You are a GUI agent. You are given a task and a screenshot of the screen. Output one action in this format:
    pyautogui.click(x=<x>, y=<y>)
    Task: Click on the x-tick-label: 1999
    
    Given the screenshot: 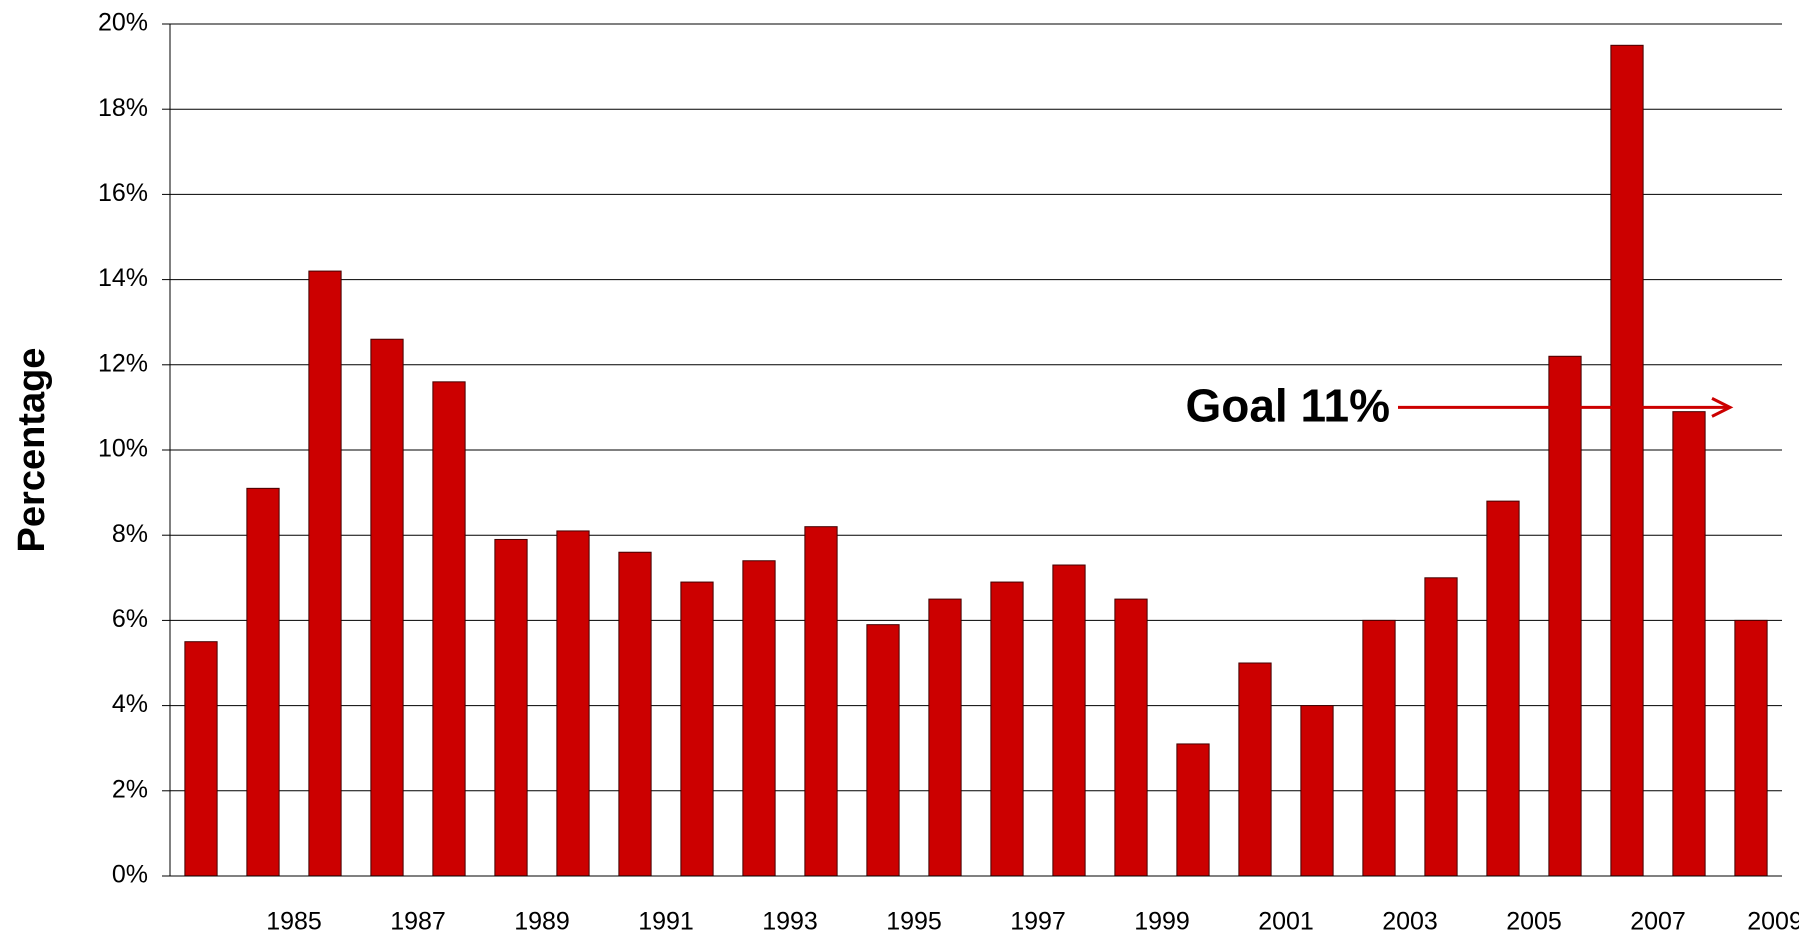 What is the action you would take?
    pyautogui.click(x=1162, y=921)
    